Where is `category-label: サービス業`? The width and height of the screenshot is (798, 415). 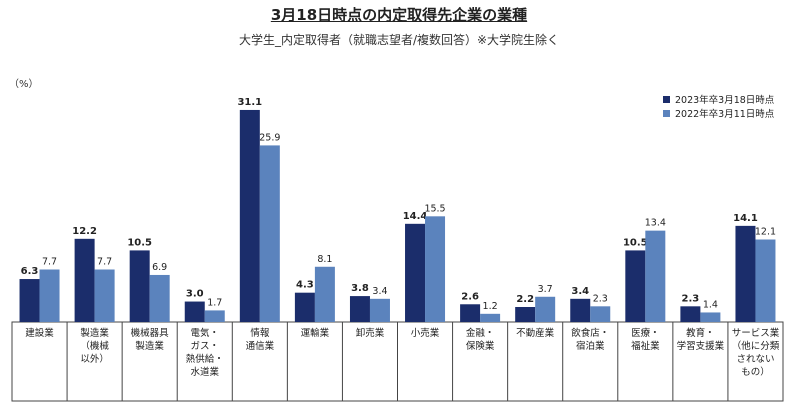 category-label: サービス業 is located at coordinates (756, 333).